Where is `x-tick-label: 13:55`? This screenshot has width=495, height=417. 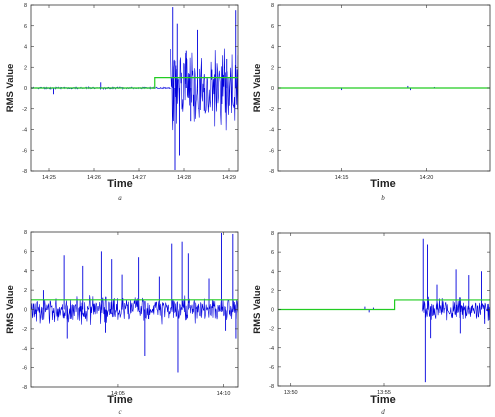 x-tick-label: 13:55 is located at coordinates (384, 393).